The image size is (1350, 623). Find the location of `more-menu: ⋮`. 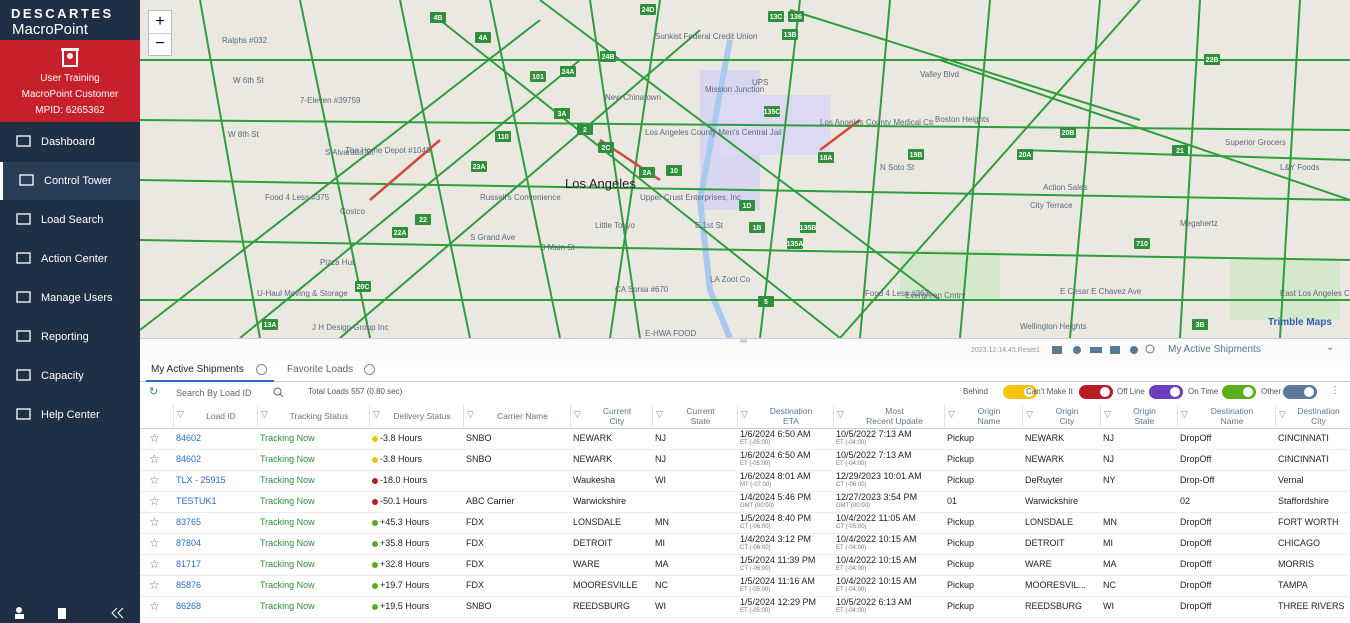

more-menu: ⋮ is located at coordinates (1335, 390).